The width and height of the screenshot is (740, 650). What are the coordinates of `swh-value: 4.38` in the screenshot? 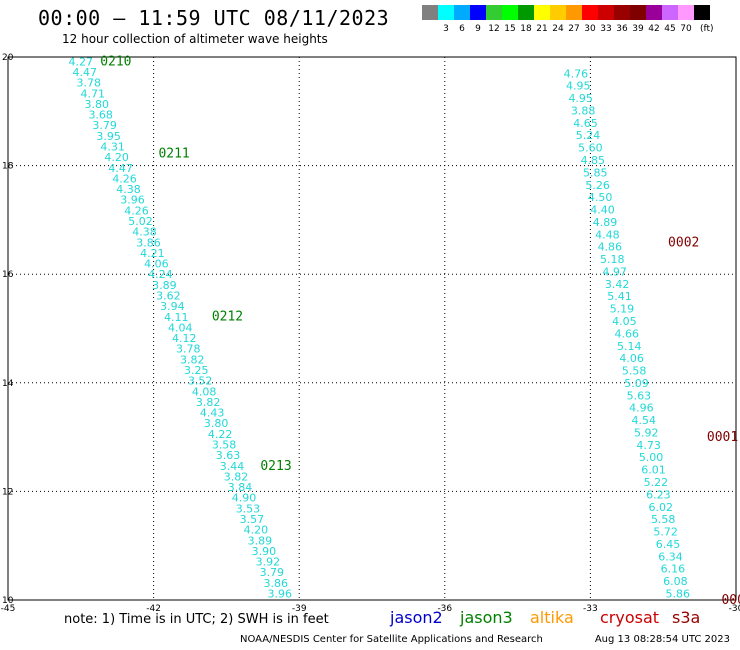 It's located at (144, 232).